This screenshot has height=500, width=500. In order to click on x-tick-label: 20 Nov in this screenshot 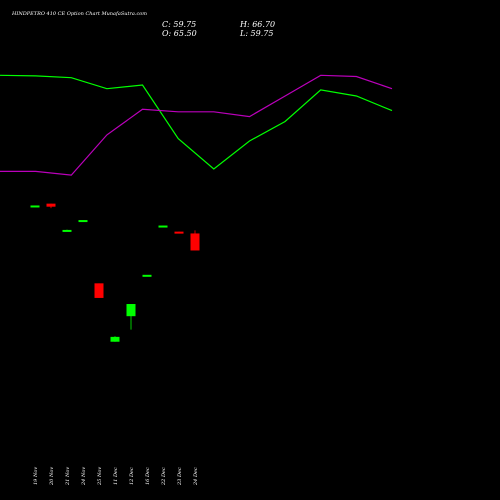, I will do `click(52, 476)`.